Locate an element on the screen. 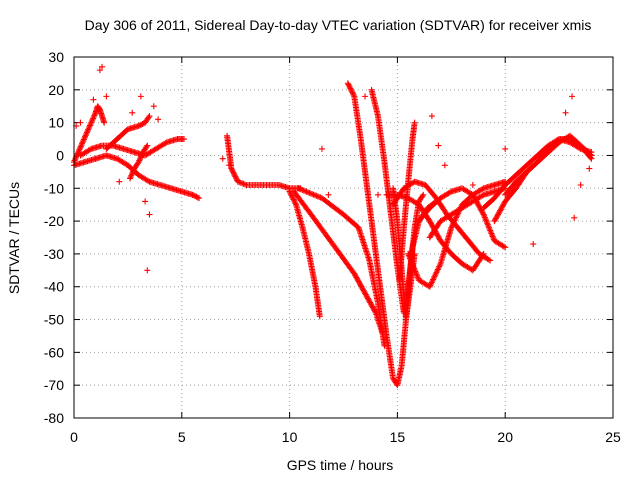 This screenshot has height=480, width=640. y-tick-label: 20 is located at coordinates (56, 90).